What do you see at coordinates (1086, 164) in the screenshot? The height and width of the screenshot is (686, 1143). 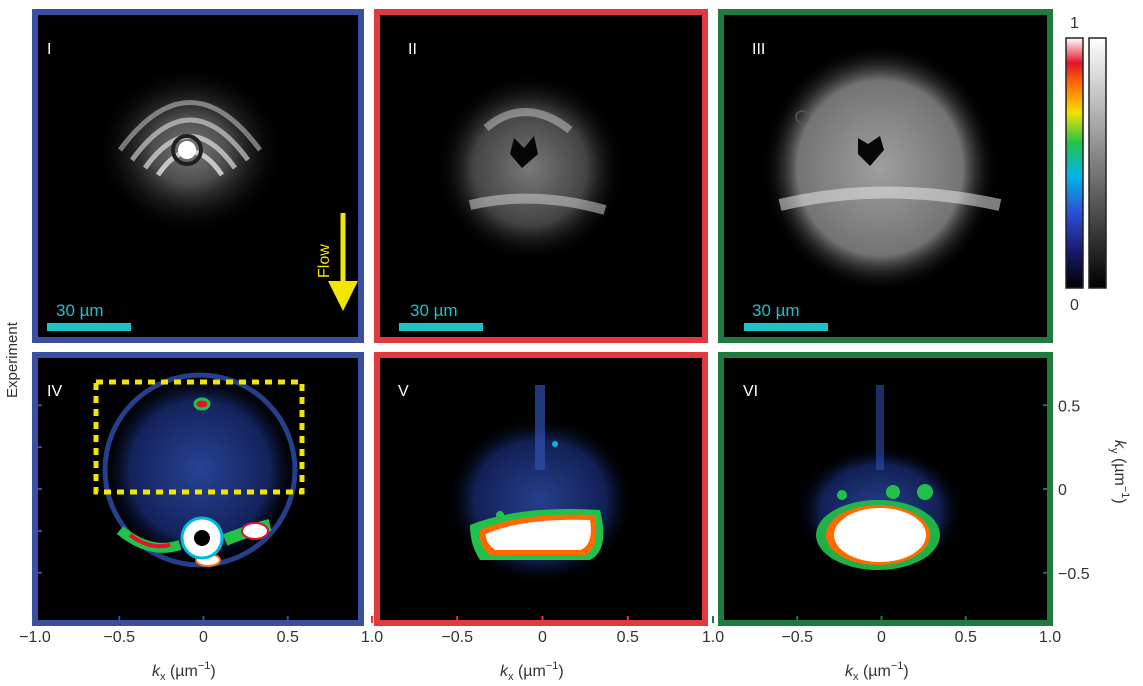 I see `colorbar: 1 0` at bounding box center [1086, 164].